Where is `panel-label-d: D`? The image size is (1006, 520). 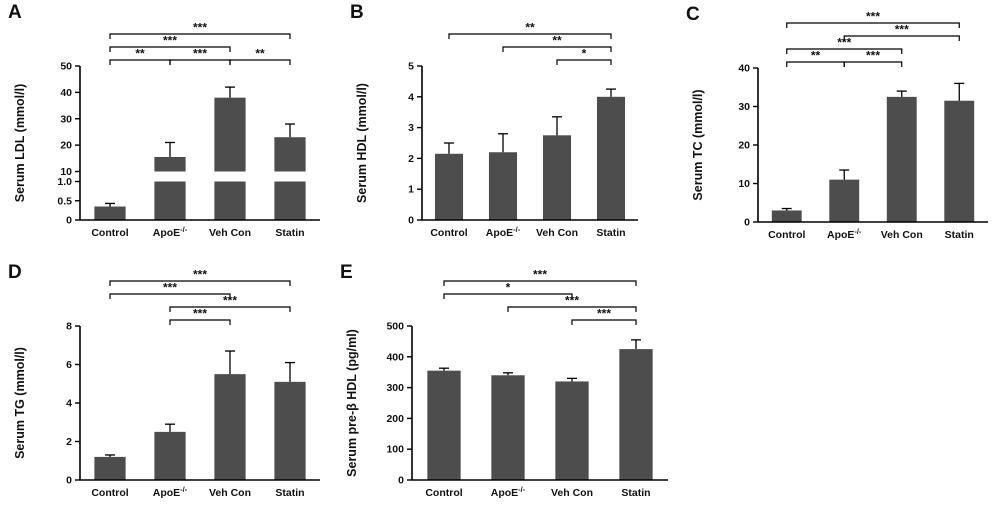 panel-label-d: D is located at coordinates (15, 272).